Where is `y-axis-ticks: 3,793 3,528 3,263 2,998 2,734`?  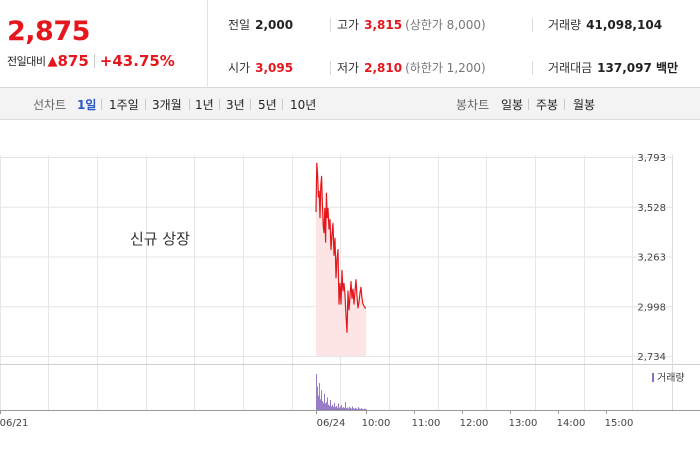
y-axis-ticks: 3,793 3,528 3,263 2,998 2,734 is located at coordinates (651, 258).